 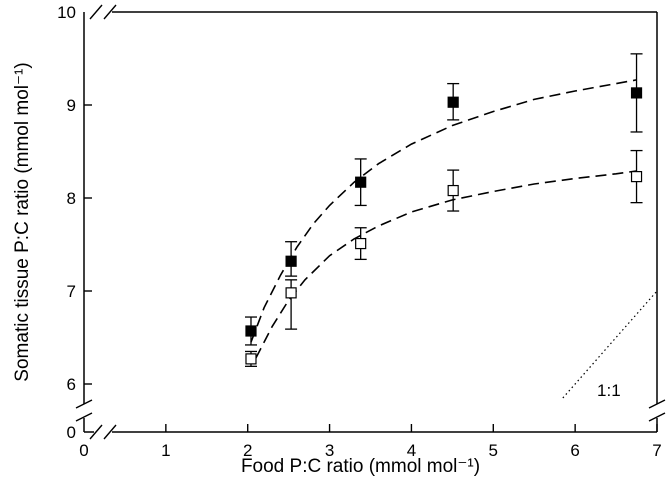 What do you see at coordinates (609, 390) in the screenshot?
I see `reference-line-label: 1:1` at bounding box center [609, 390].